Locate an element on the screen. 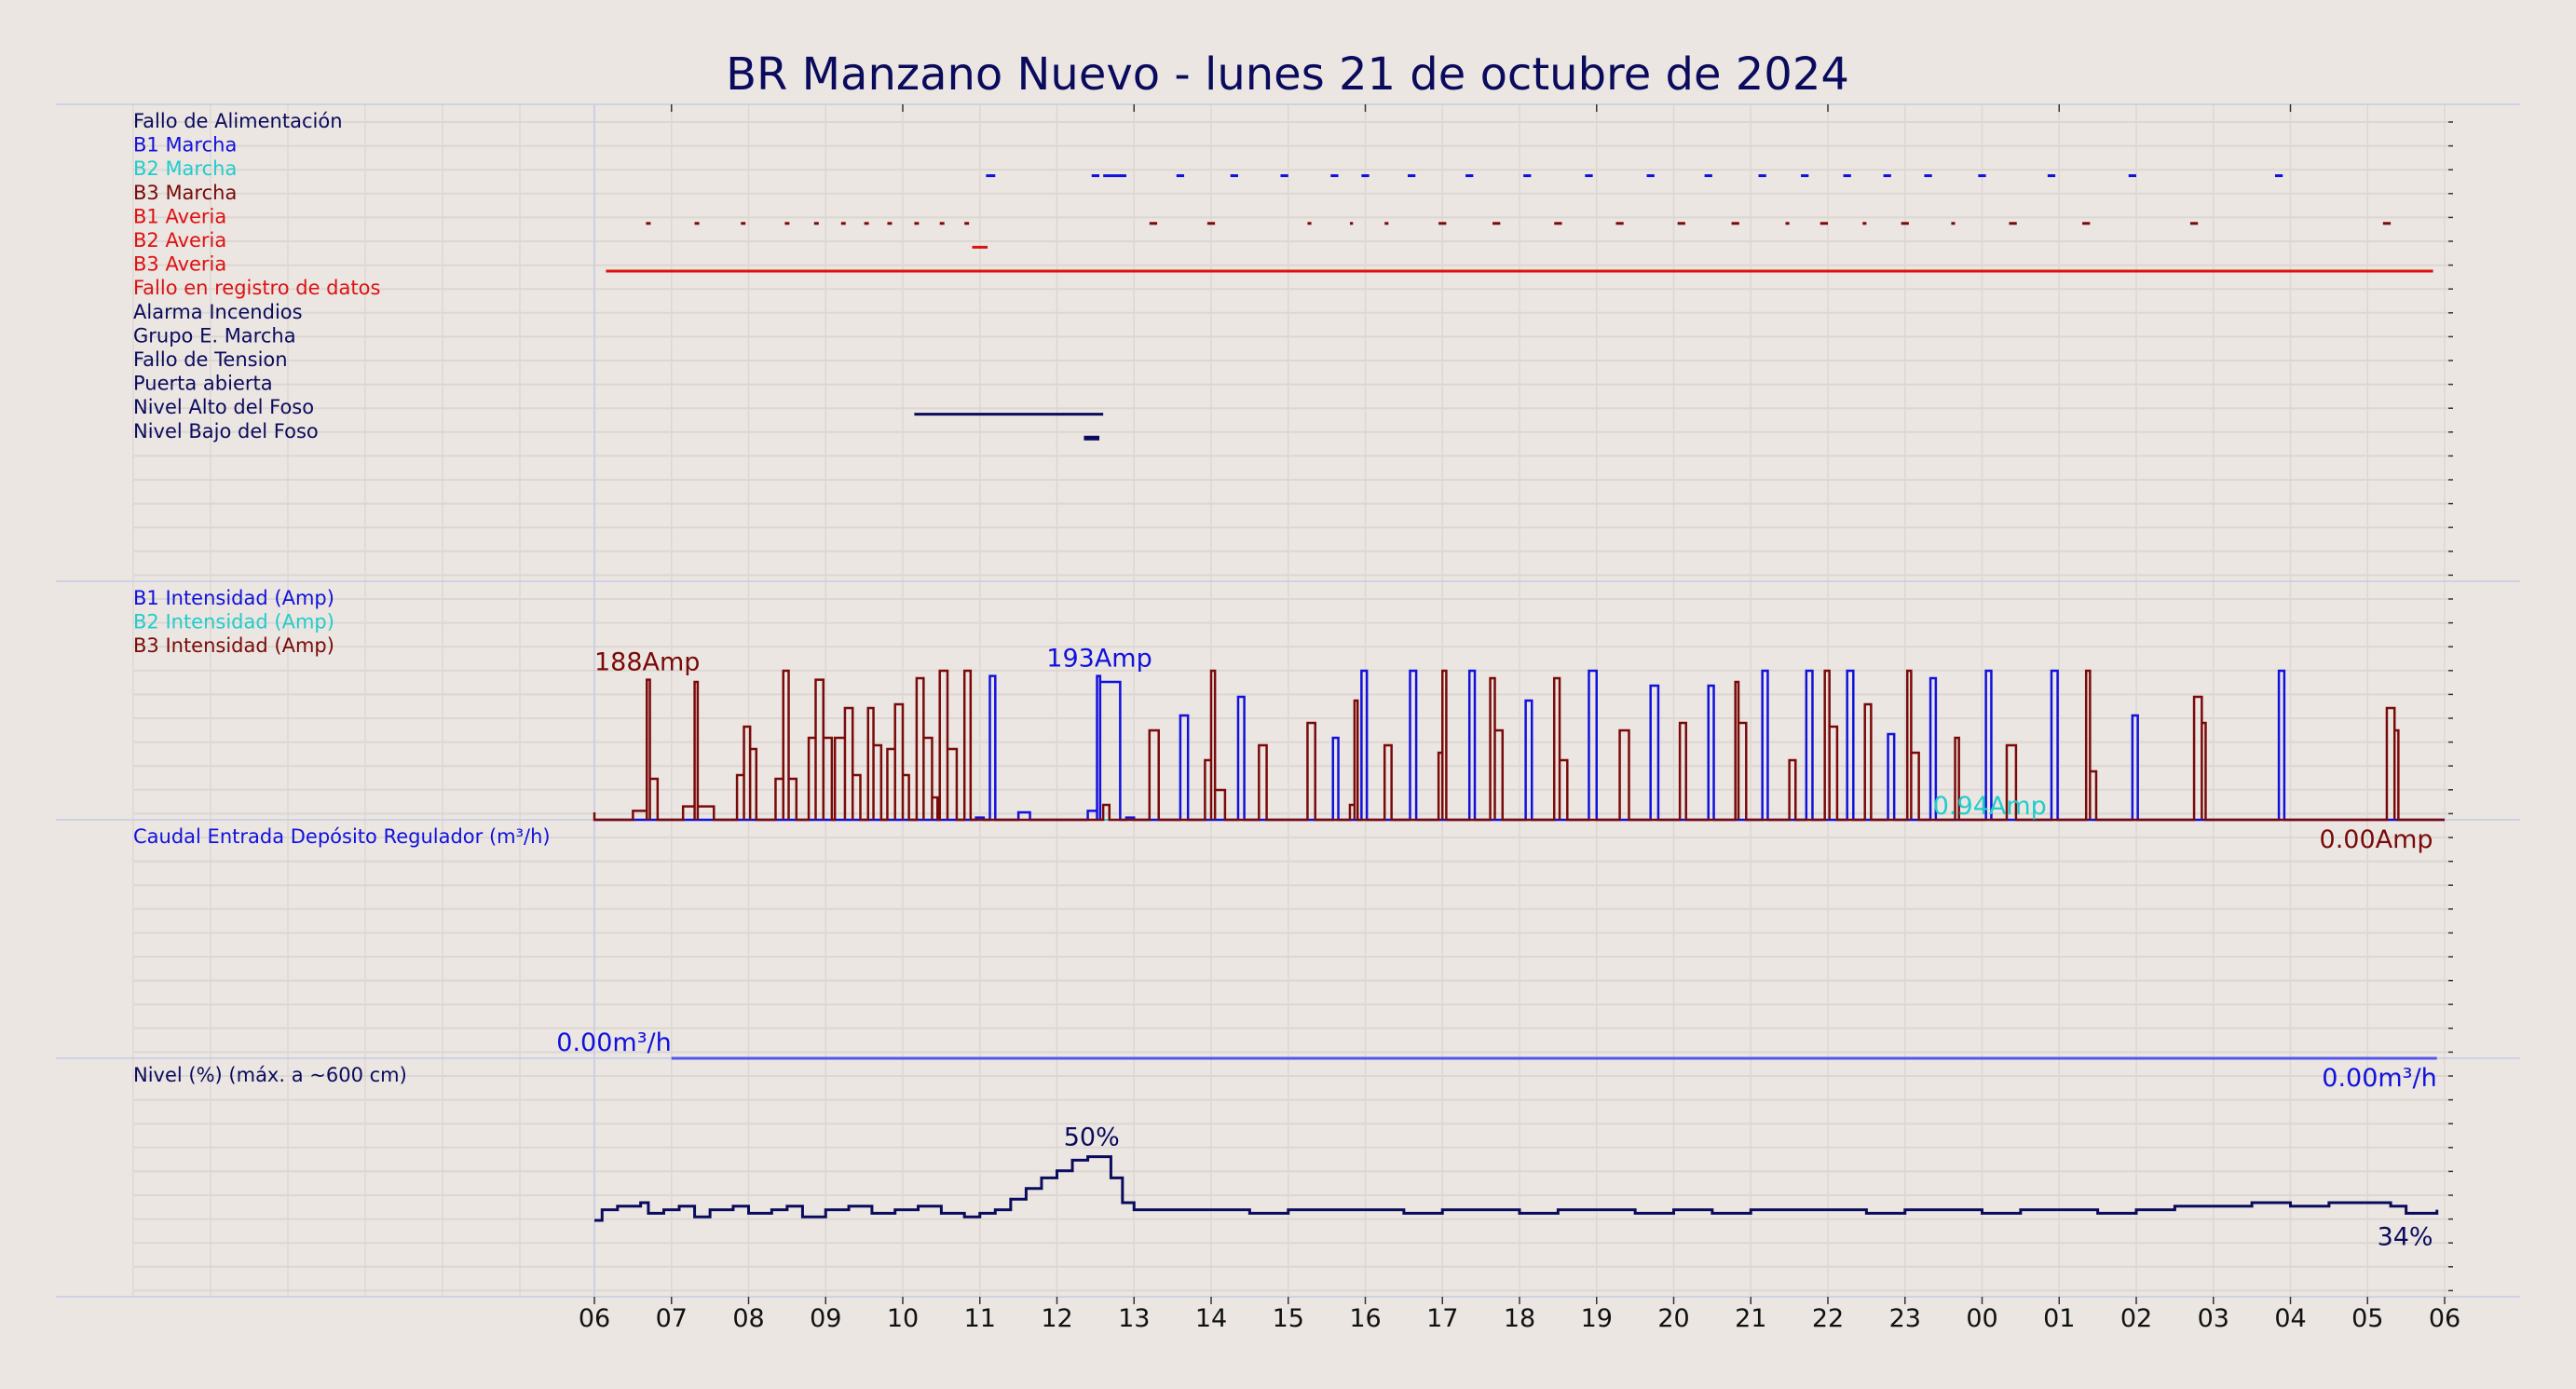  x-tick-label: 11 is located at coordinates (980, 1318).